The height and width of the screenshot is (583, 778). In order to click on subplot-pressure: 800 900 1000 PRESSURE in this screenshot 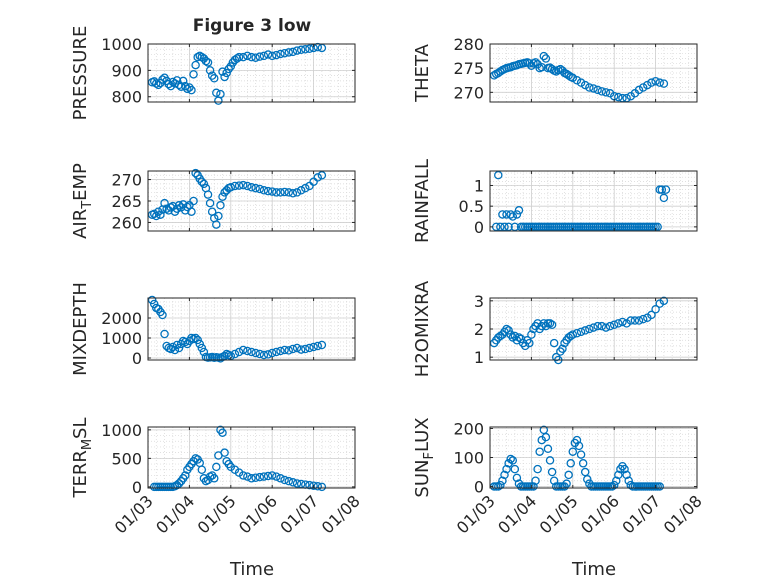, I will do `click(213, 73)`.